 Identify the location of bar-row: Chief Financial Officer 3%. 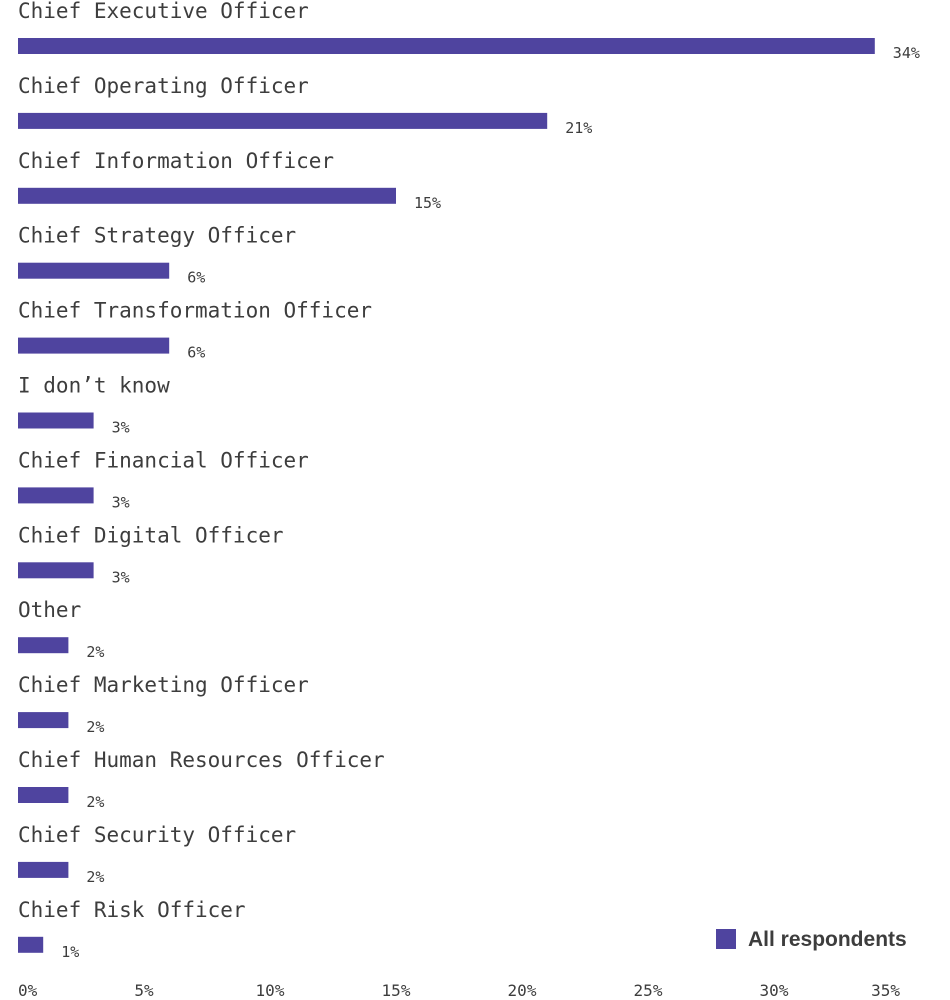
(163, 479).